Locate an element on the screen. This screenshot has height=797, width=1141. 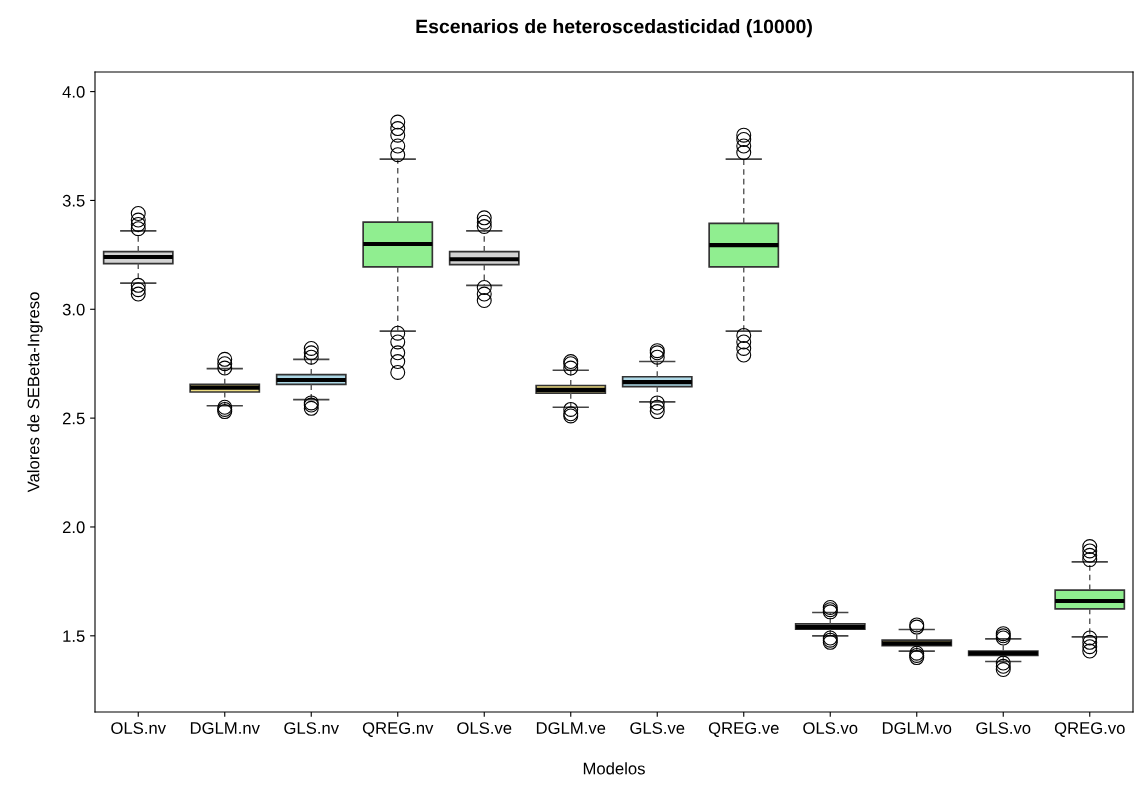
y-tick-label: 4.0 is located at coordinates (73, 91).